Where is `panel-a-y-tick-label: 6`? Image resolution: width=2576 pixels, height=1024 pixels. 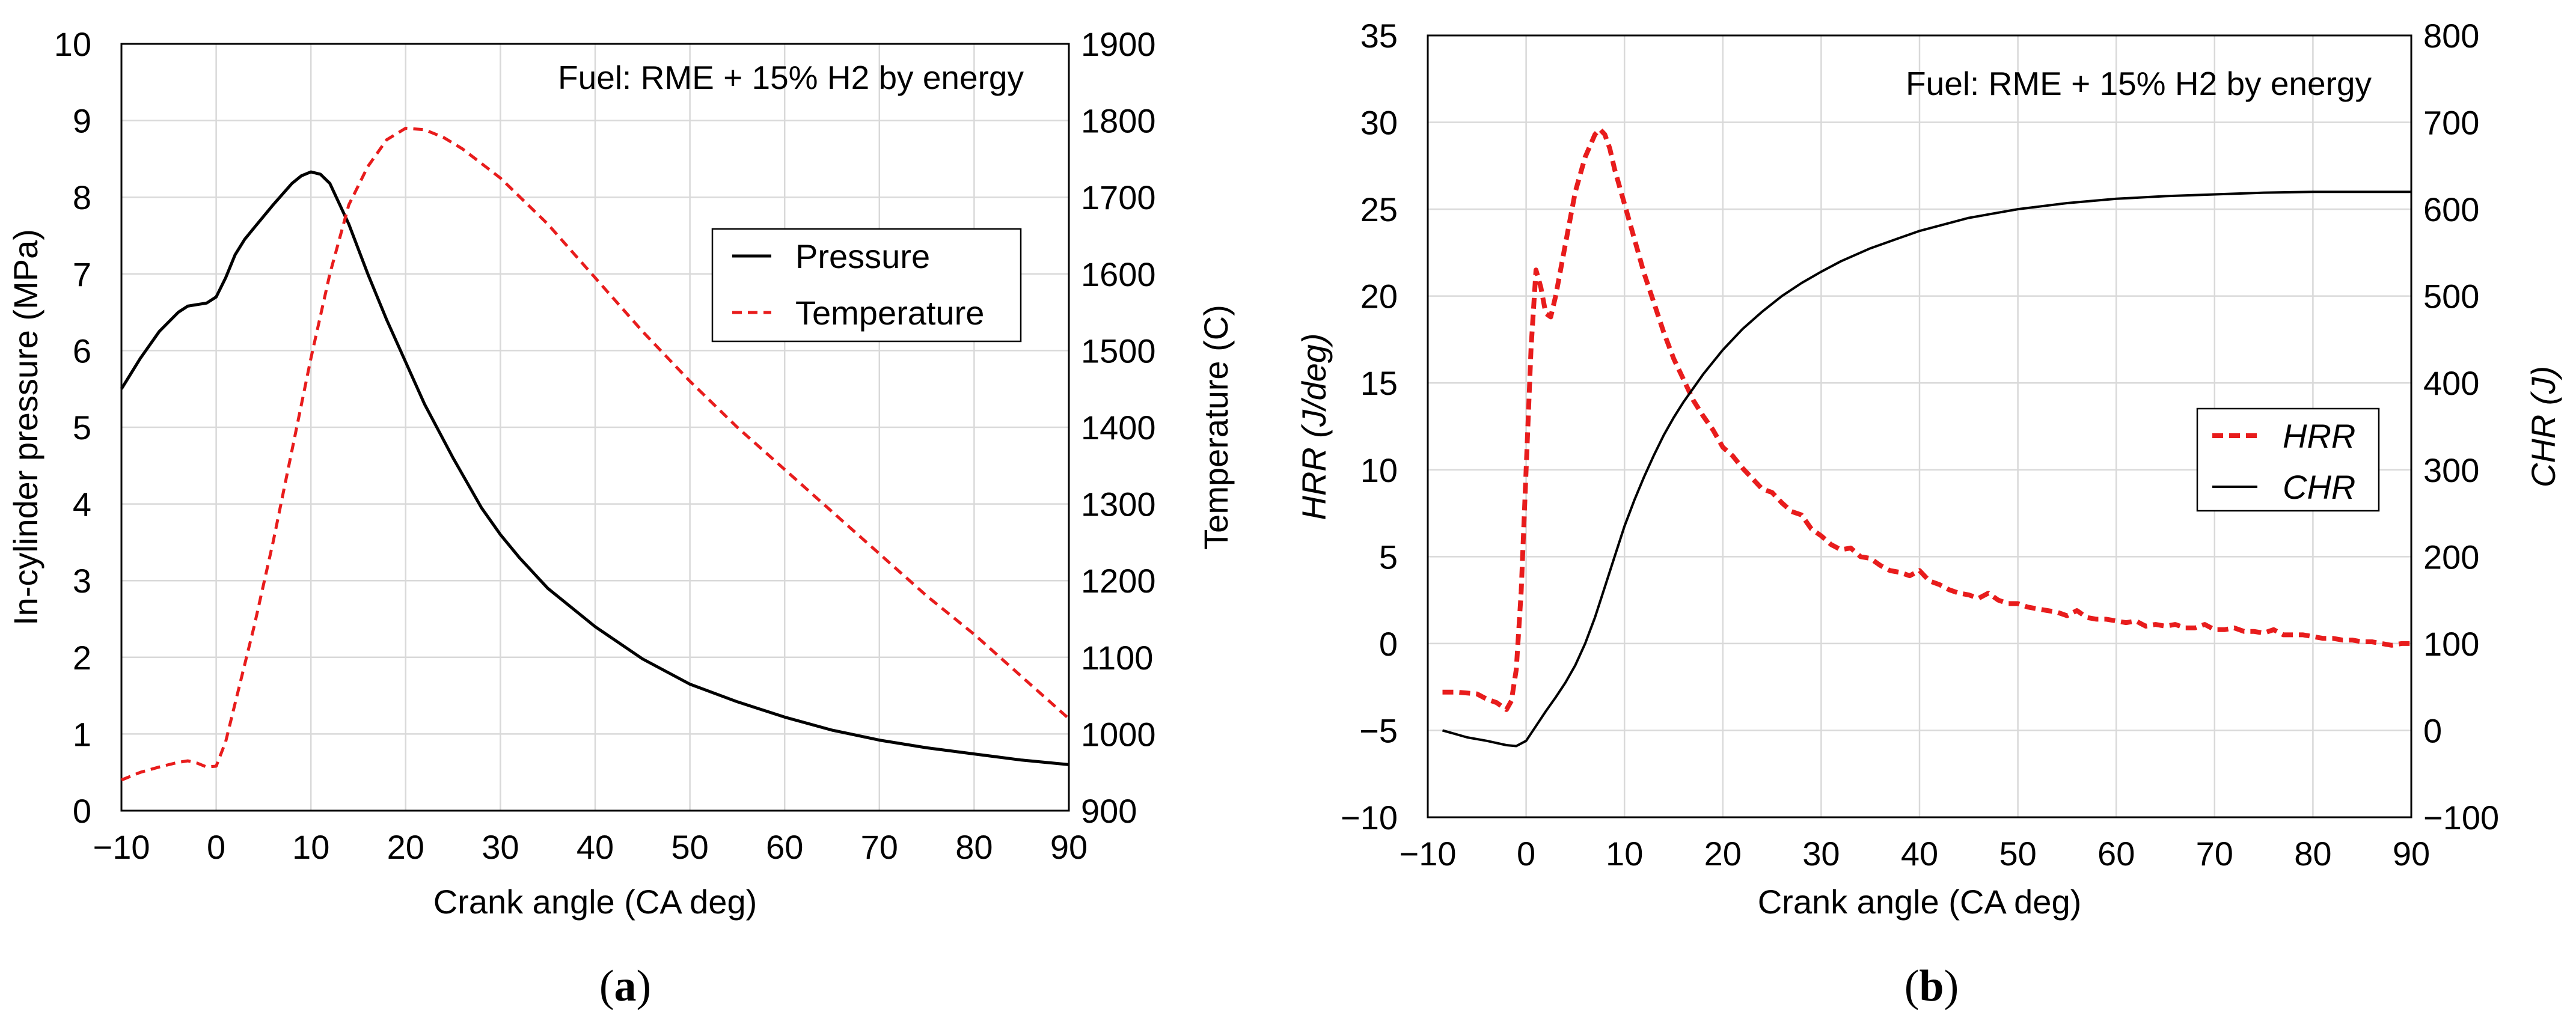
panel-a-y-tick-label: 6 is located at coordinates (82, 351).